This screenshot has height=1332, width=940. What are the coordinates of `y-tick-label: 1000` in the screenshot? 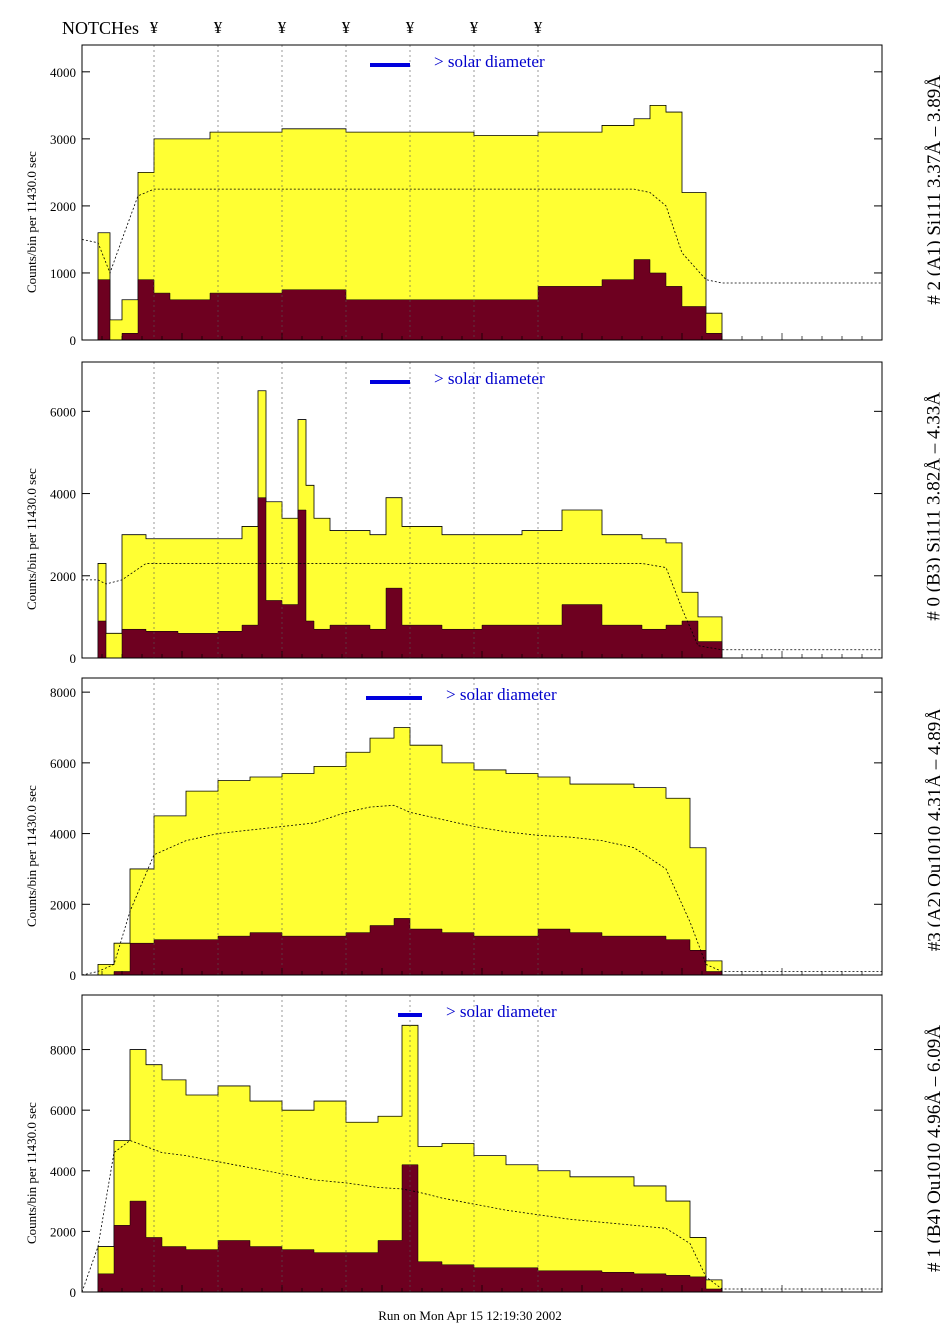 It's located at (63, 273).